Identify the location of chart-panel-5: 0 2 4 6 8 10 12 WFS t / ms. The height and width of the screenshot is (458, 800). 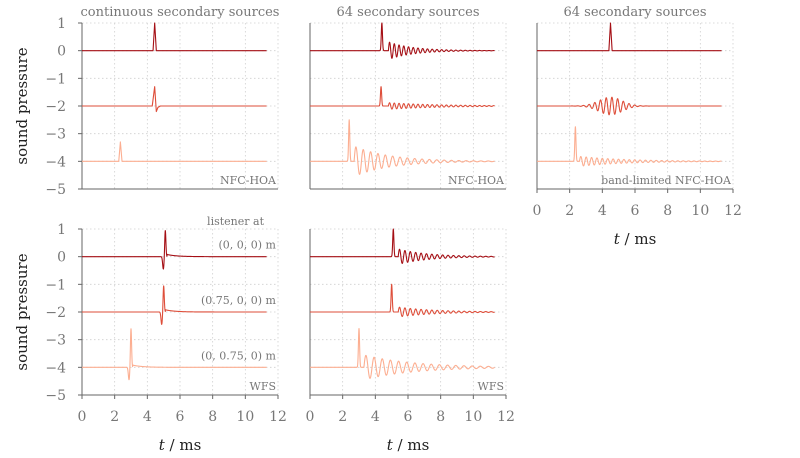
(410, 341).